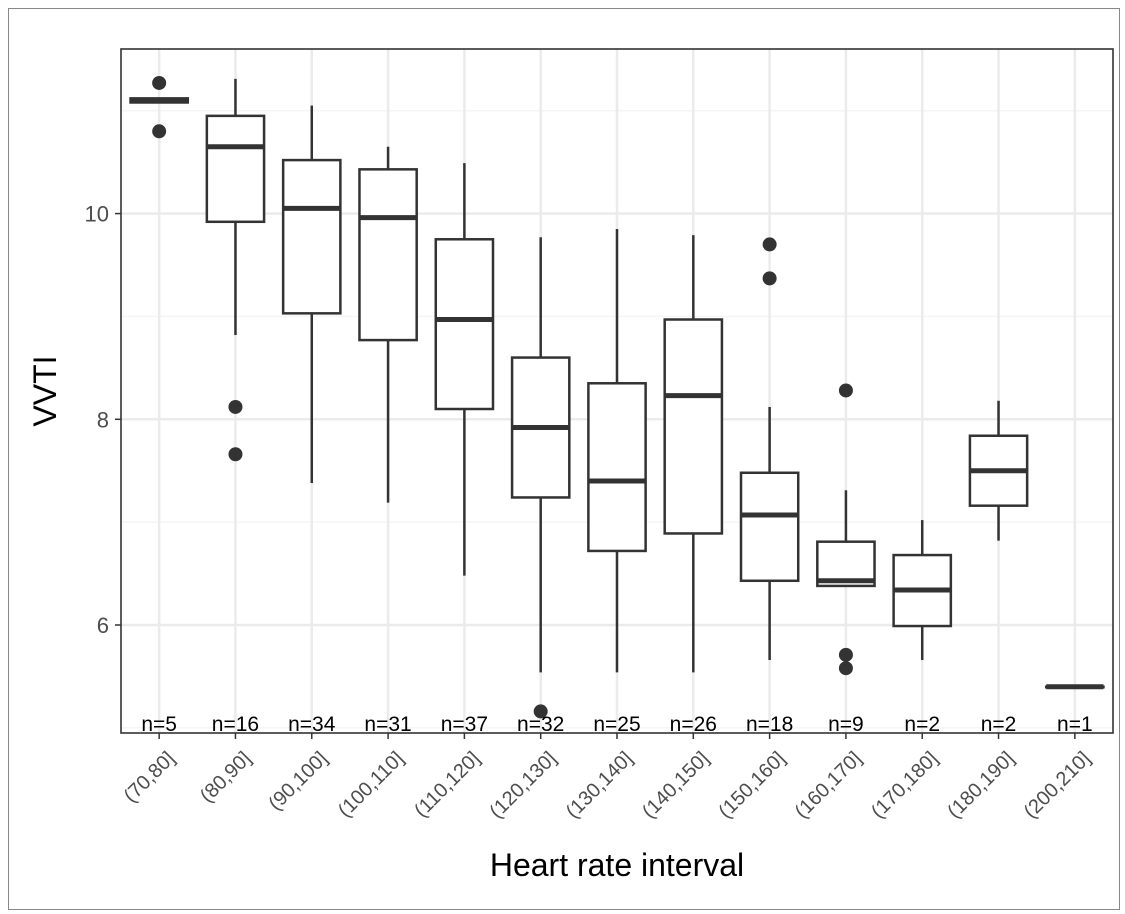 The height and width of the screenshot is (914, 1125). What do you see at coordinates (693, 724) in the screenshot?
I see `count-label: n=26` at bounding box center [693, 724].